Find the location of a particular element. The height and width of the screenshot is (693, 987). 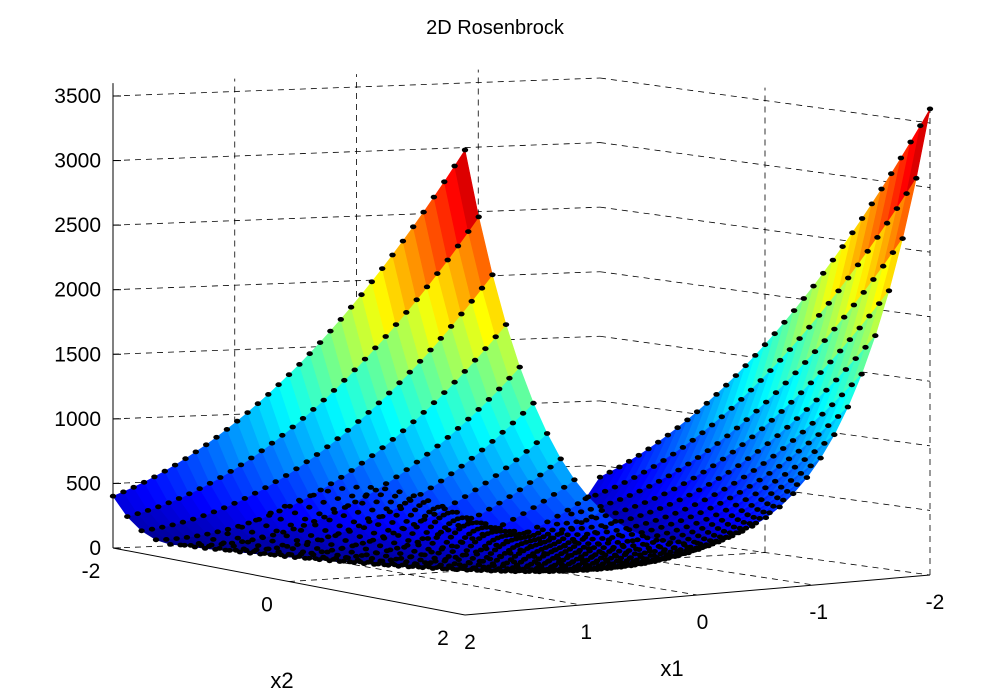

x1-tick-label: 0 is located at coordinates (703, 622).